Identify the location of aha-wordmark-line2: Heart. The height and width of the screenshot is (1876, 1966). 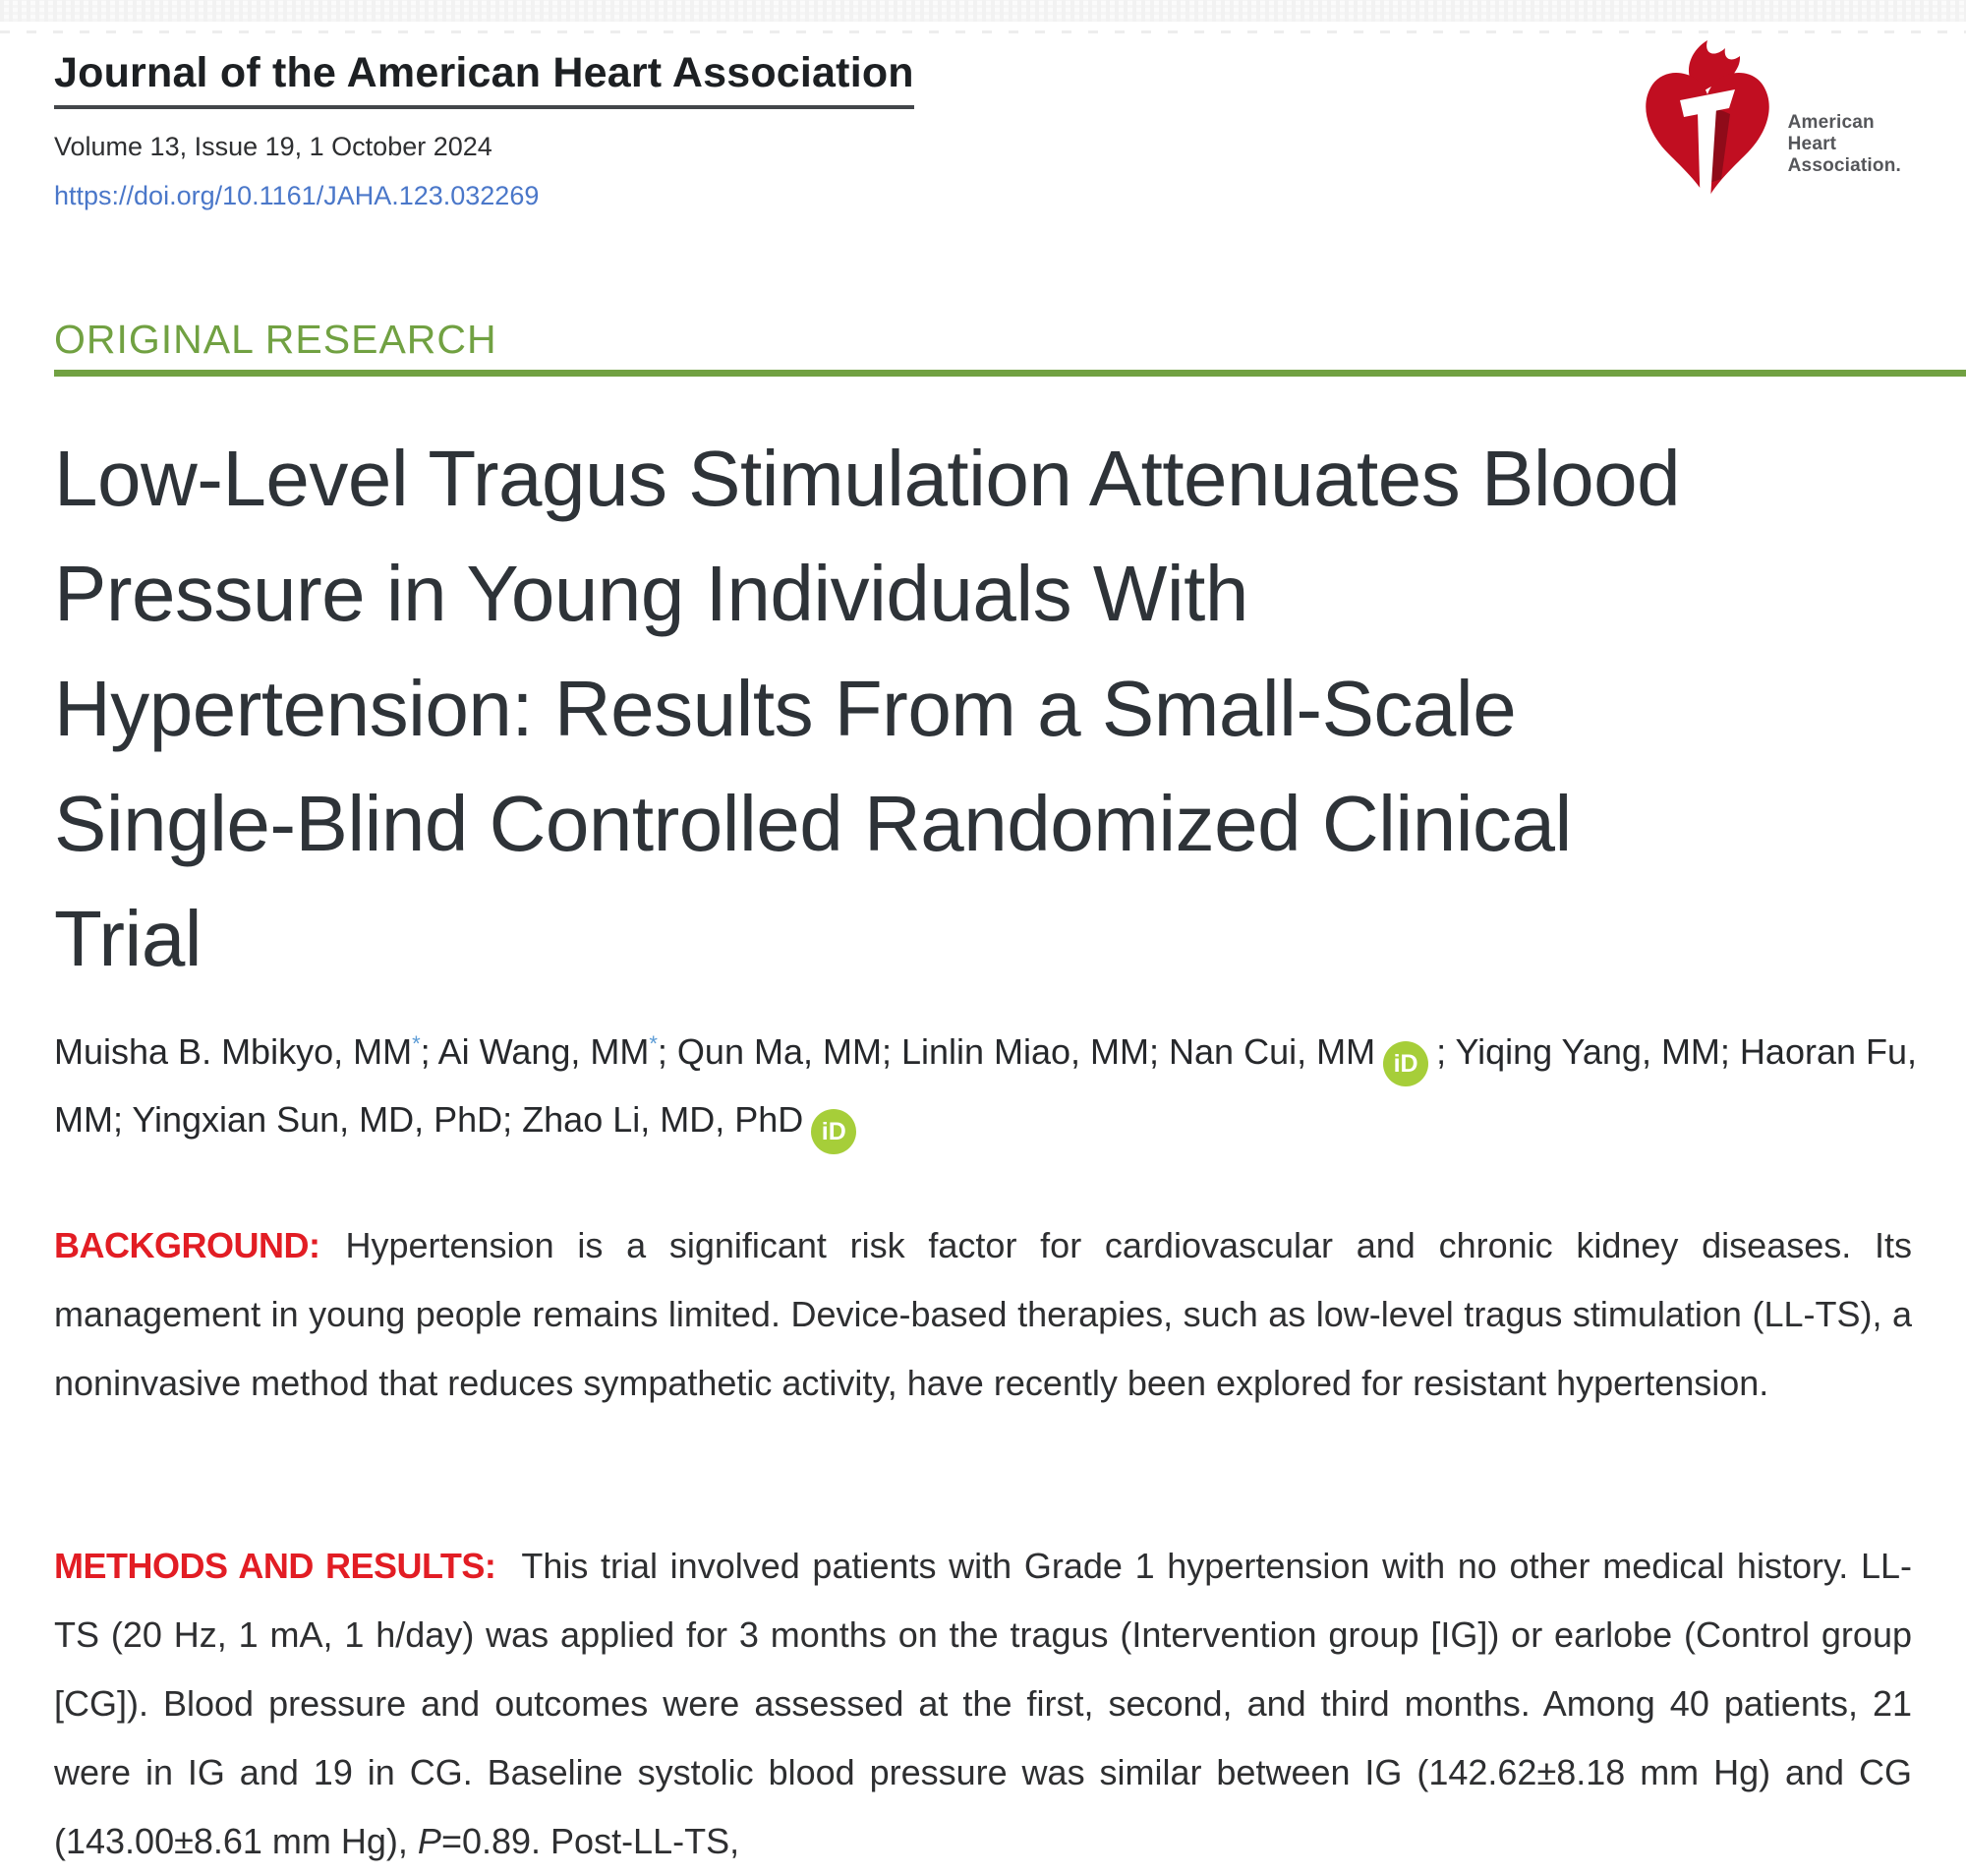
(1812, 144).